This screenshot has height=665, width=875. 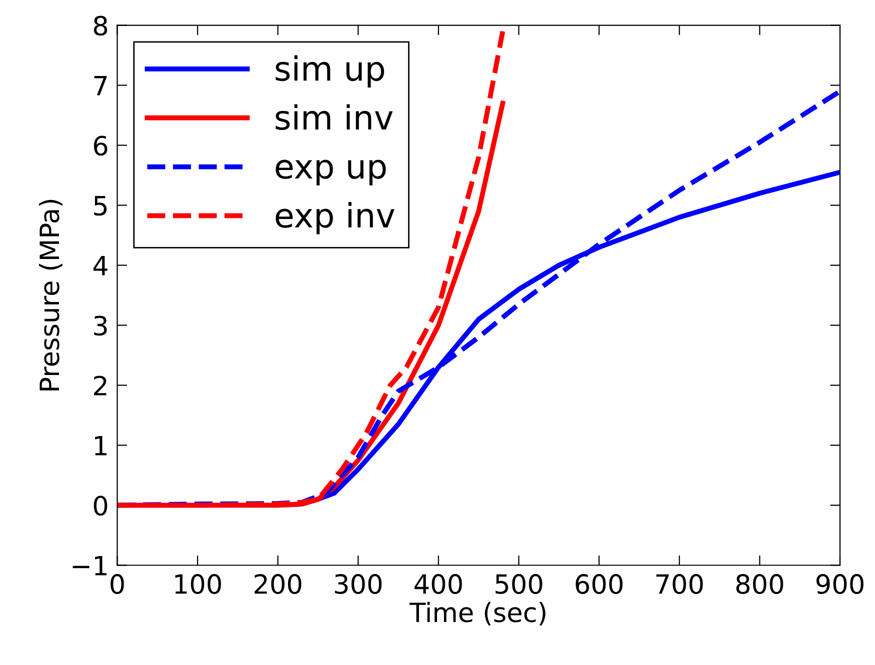 I want to click on x-axis-title: Time (sec), so click(x=478, y=614).